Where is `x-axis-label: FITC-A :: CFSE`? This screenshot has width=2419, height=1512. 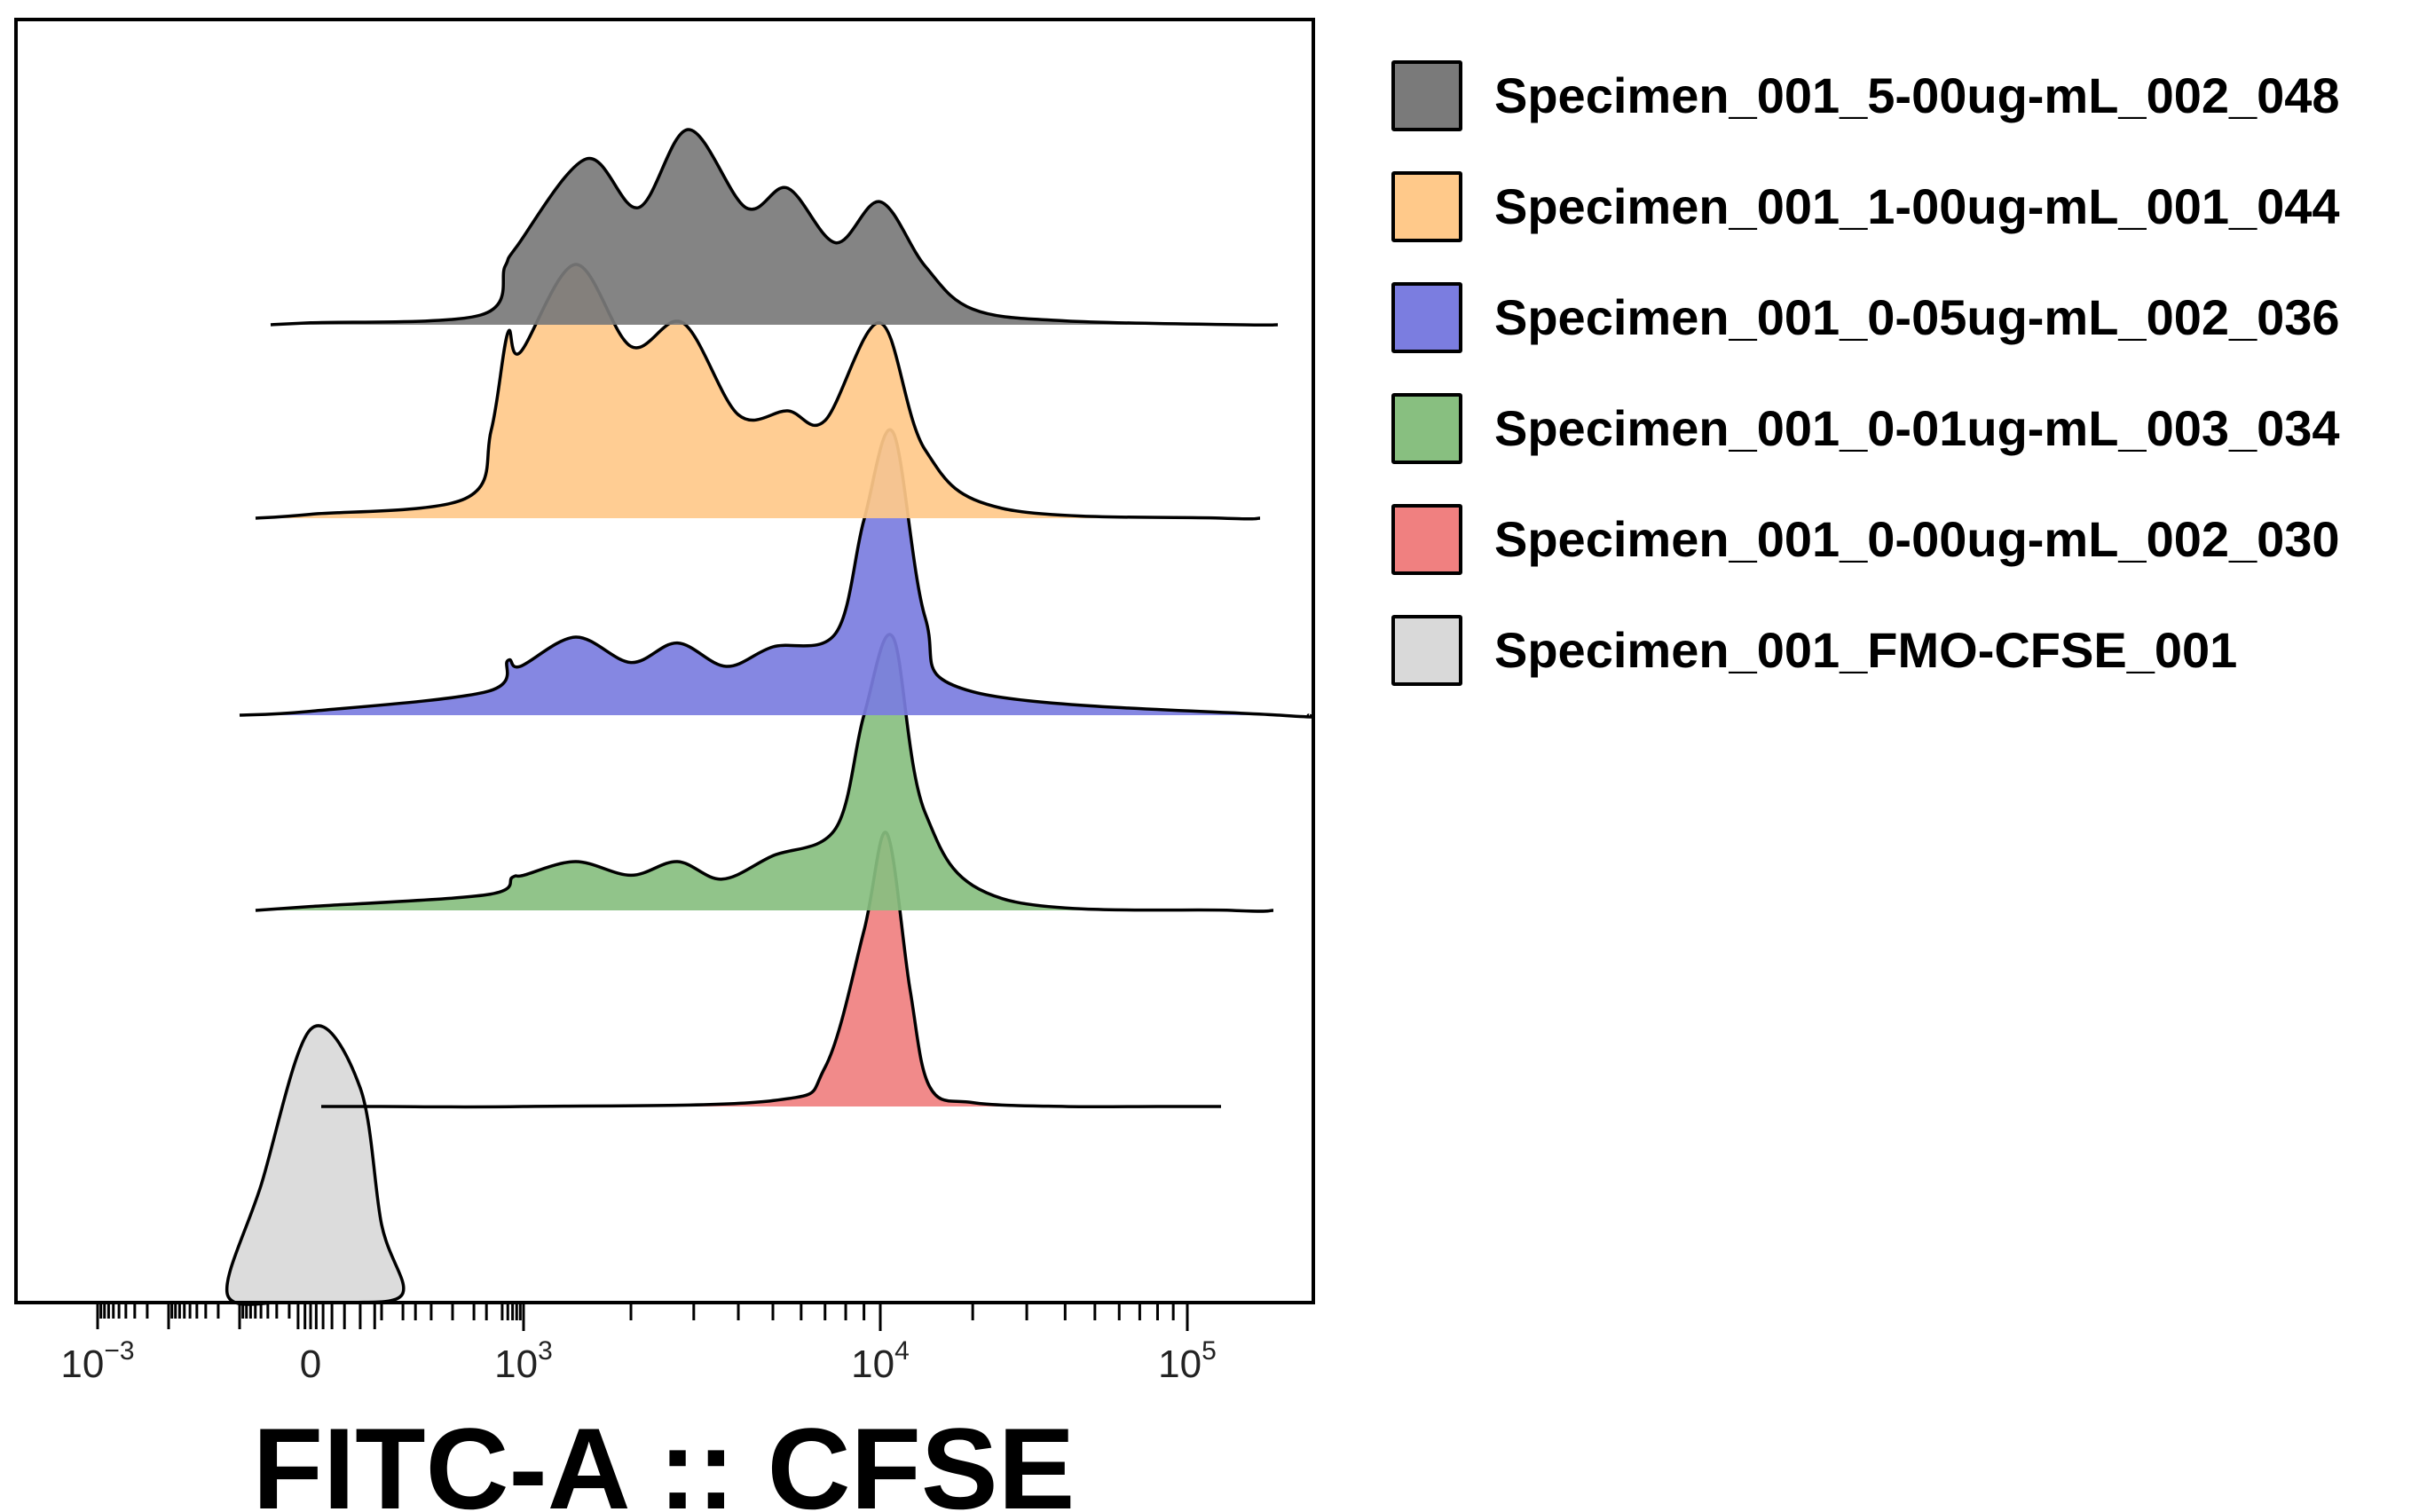 x-axis-label: FITC-A :: CFSE is located at coordinates (664, 1458).